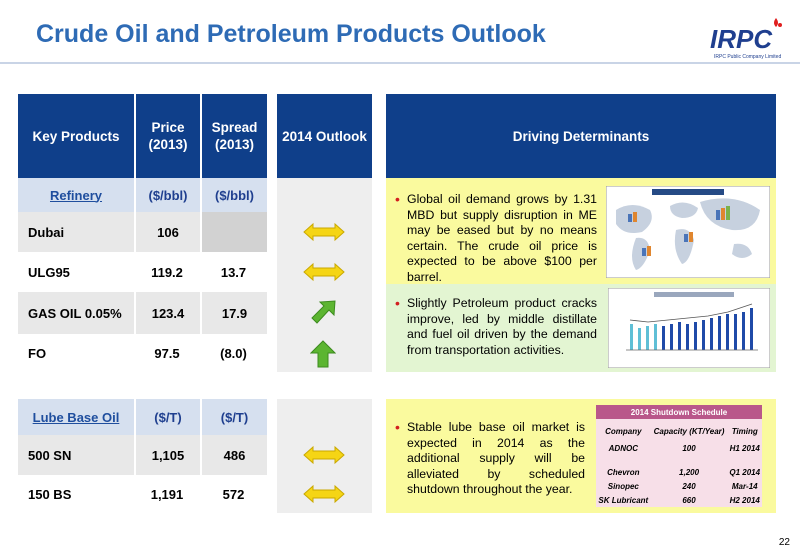 The height and width of the screenshot is (554, 800). I want to click on price-value: 97.5, so click(167, 353).